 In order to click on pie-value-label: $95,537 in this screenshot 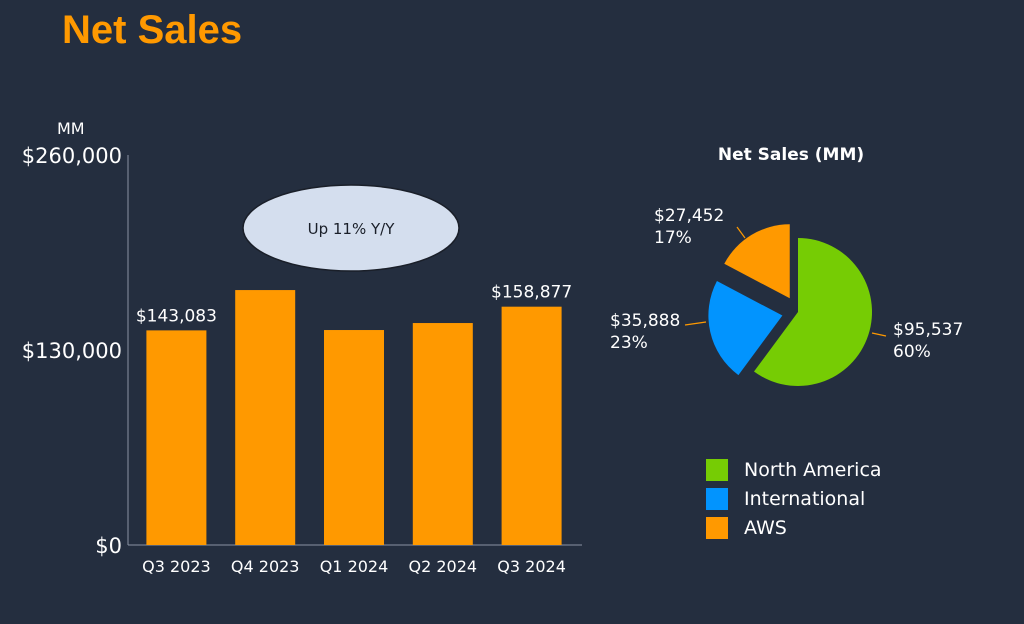, I will do `click(928, 330)`.